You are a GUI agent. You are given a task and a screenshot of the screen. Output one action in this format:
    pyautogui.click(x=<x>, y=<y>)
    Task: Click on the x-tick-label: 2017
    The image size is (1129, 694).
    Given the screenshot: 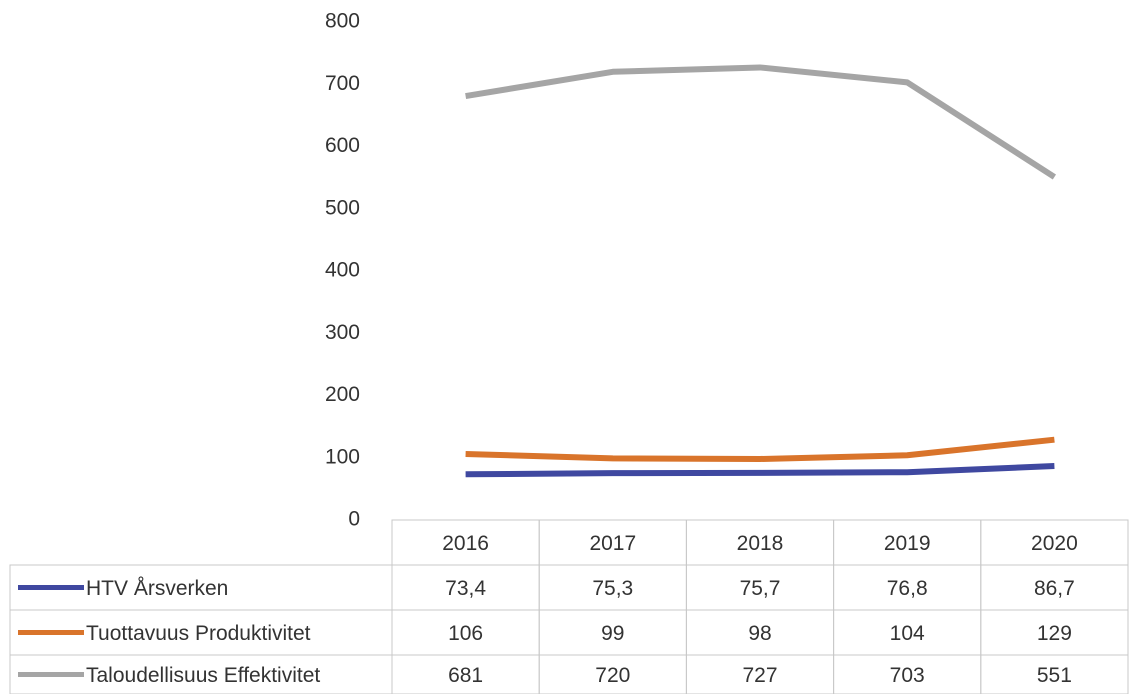 What is the action you would take?
    pyautogui.click(x=612, y=543)
    